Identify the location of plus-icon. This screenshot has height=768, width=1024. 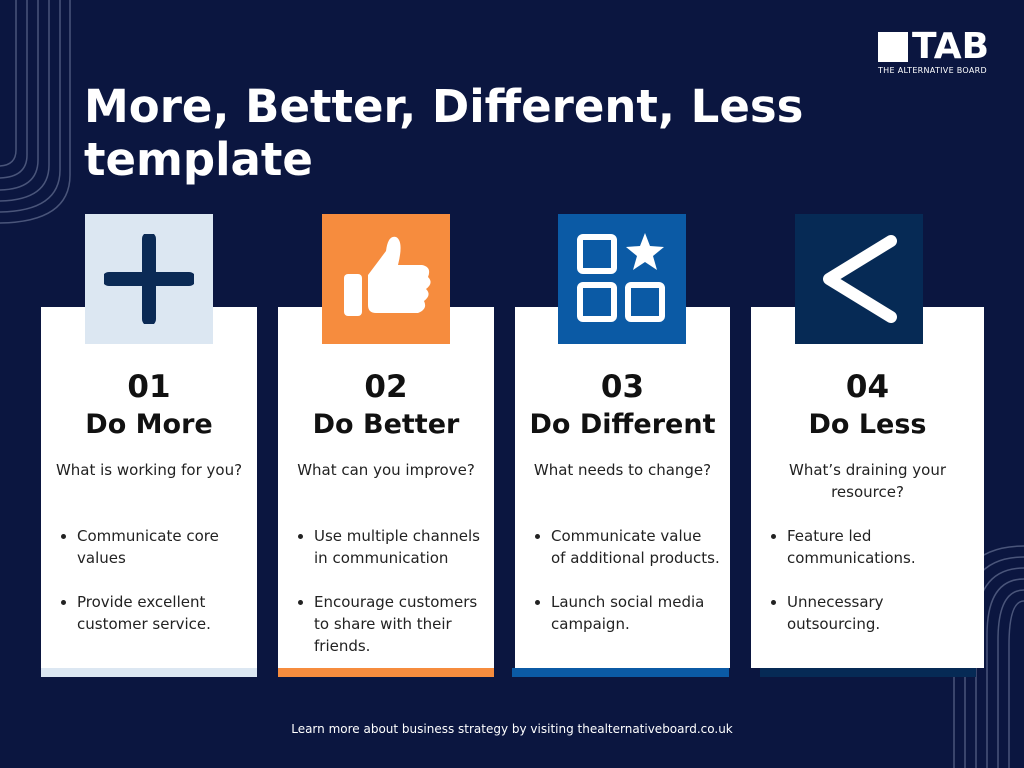
(149, 279).